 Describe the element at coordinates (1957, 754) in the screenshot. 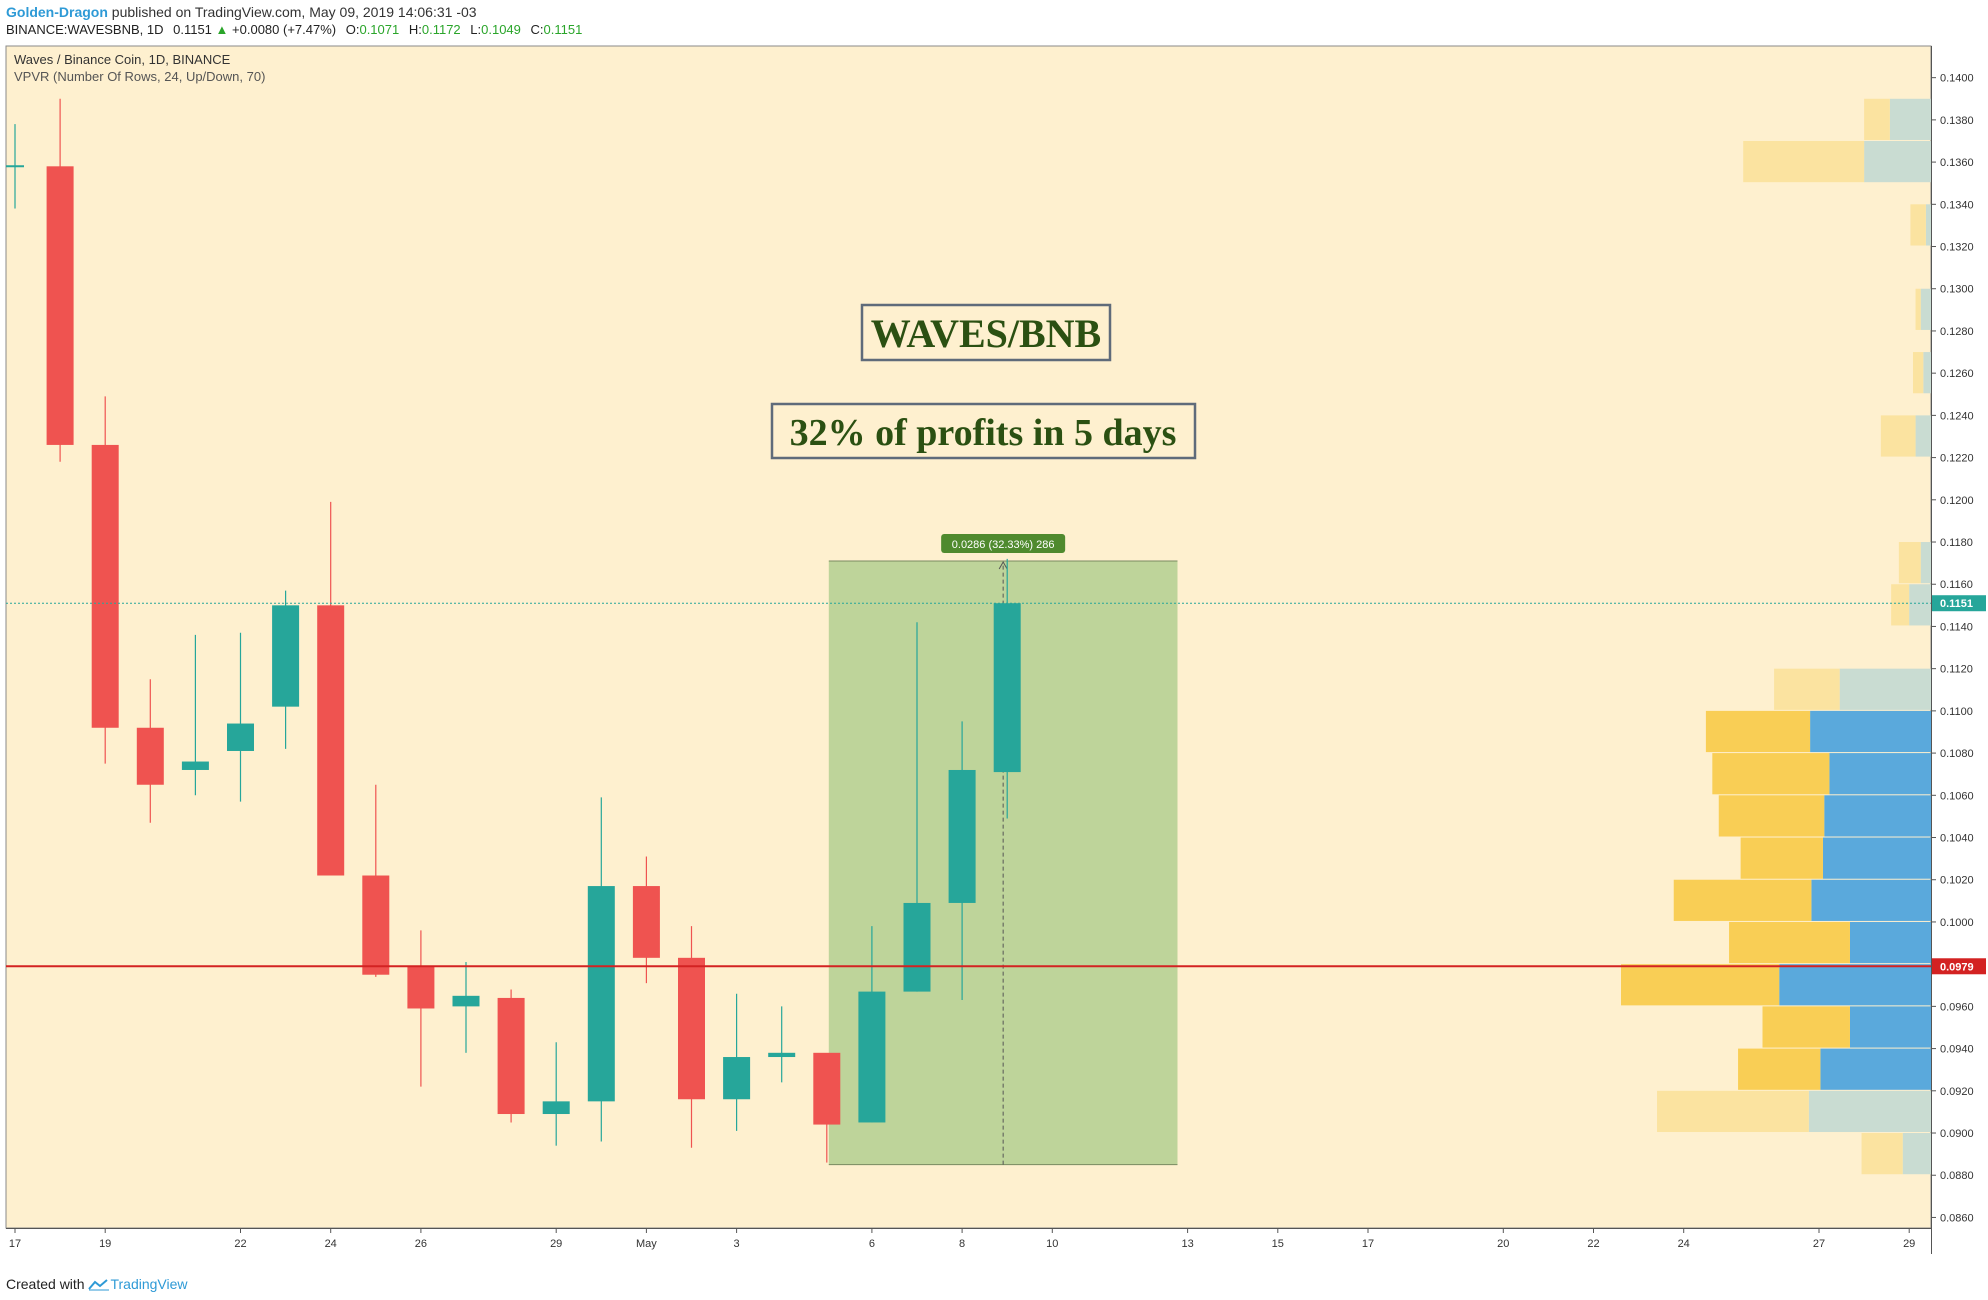

I see `y-tick-label: 0.1080` at that location.